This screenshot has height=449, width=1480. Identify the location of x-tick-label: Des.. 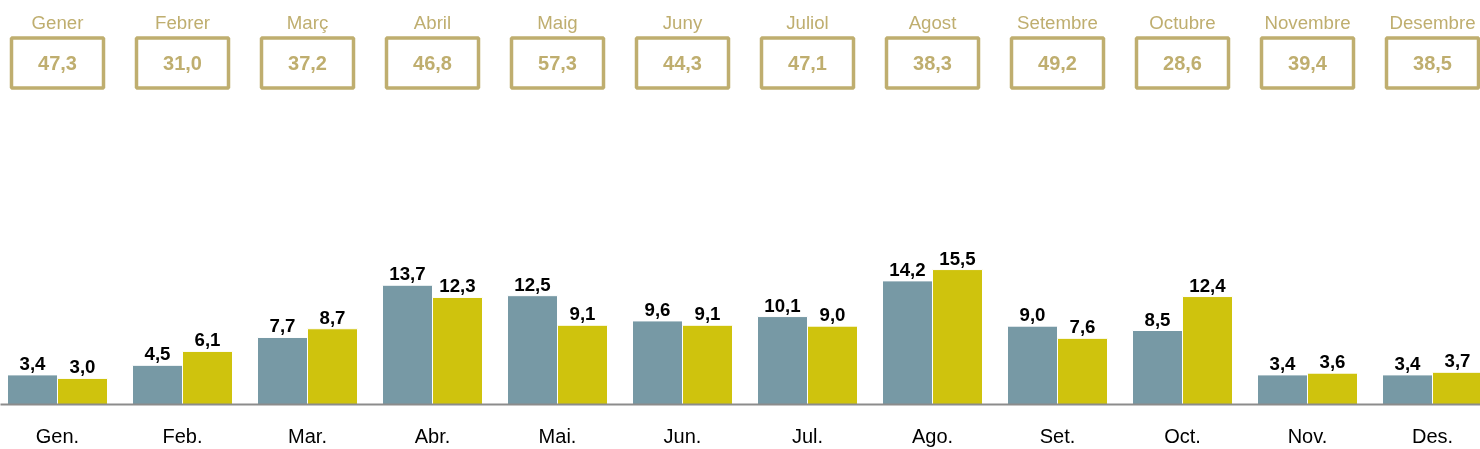
(1432, 435).